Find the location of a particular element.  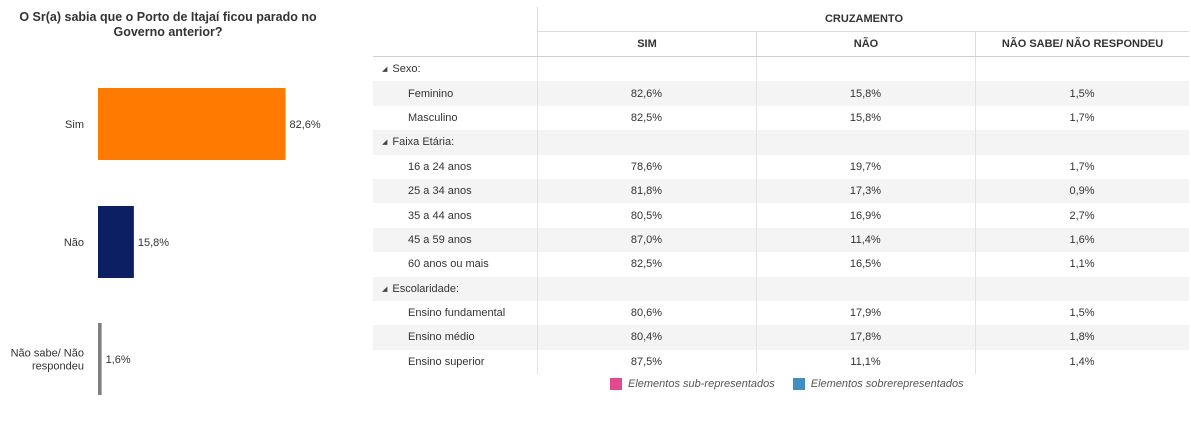

column-header-nao: NÃO is located at coordinates (865, 43).